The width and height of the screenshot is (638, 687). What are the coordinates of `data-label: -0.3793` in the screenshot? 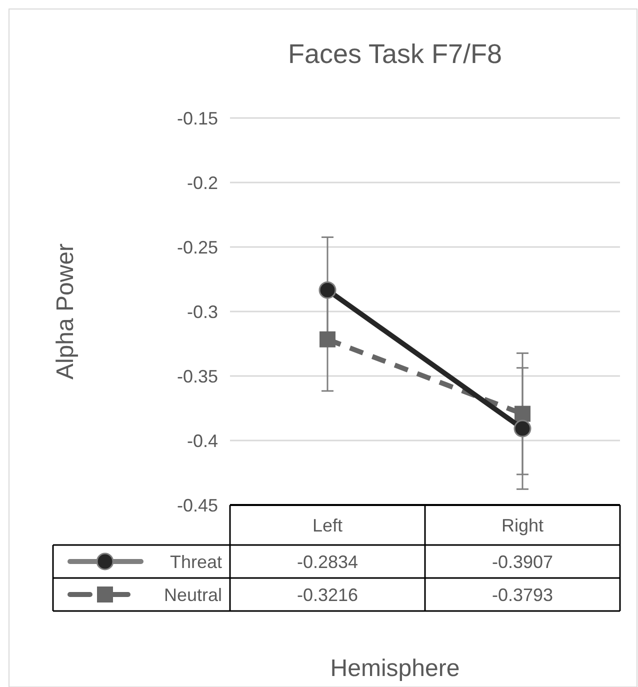 It's located at (523, 594).